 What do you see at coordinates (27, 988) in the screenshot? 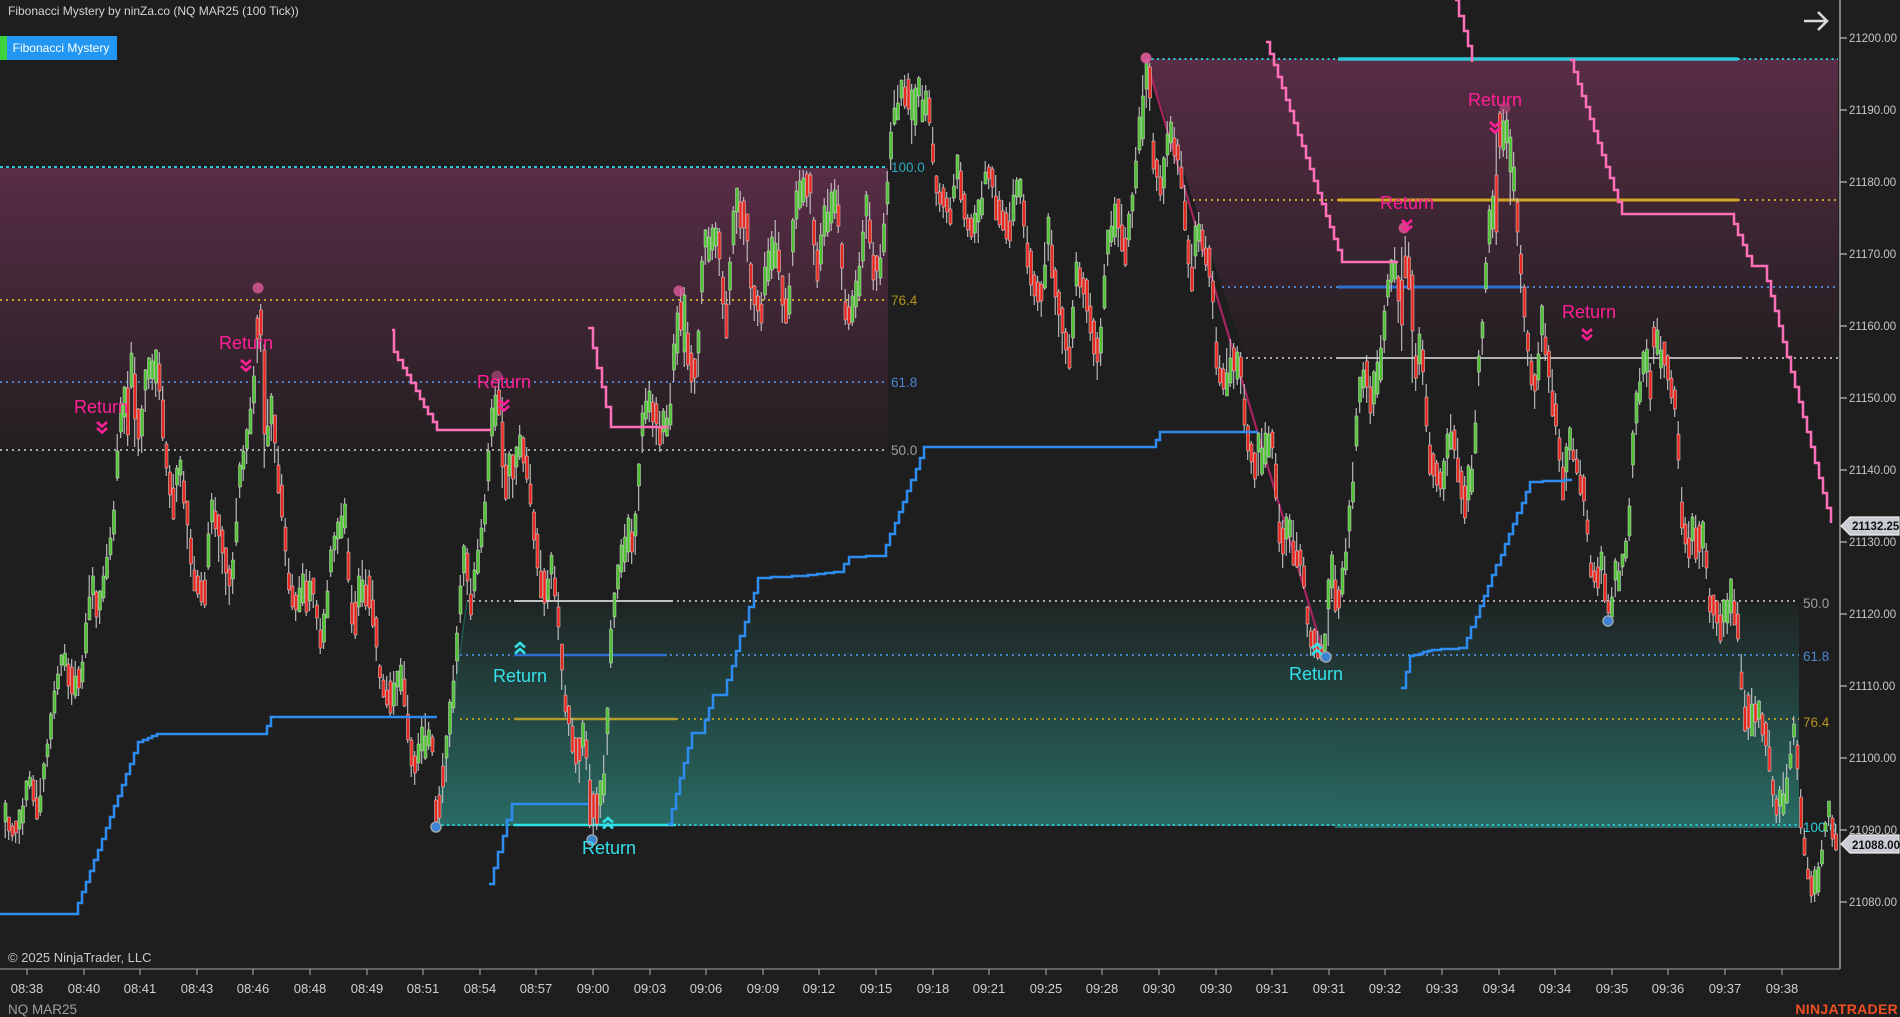
I see `svg-text: 08:38` at bounding box center [27, 988].